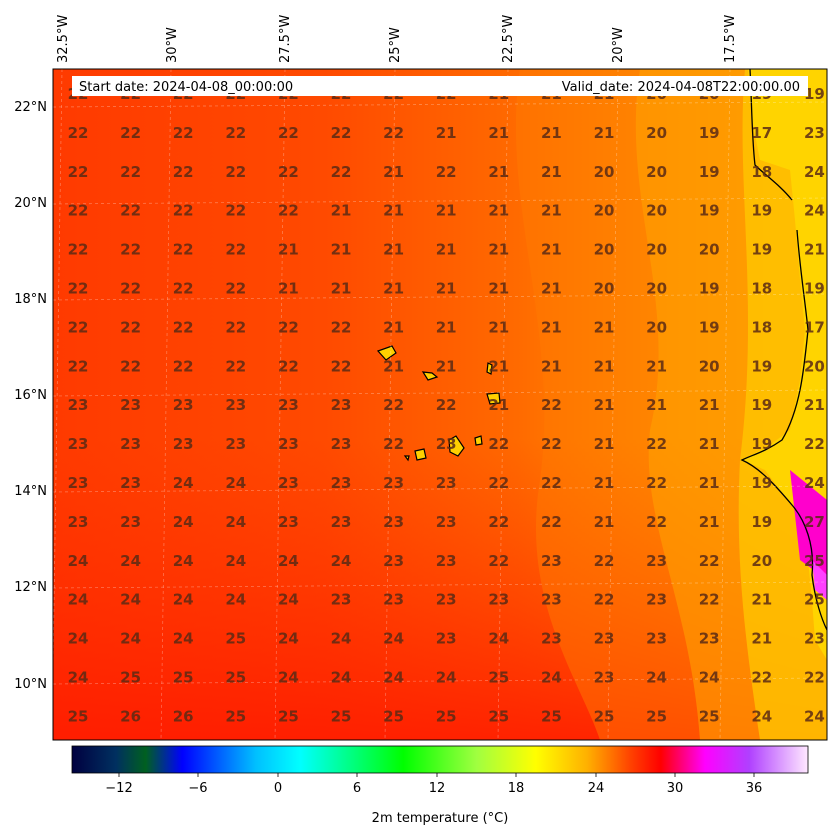 The height and width of the screenshot is (837, 837). What do you see at coordinates (30, 299) in the screenshot?
I see `lat-label: 18°N` at bounding box center [30, 299].